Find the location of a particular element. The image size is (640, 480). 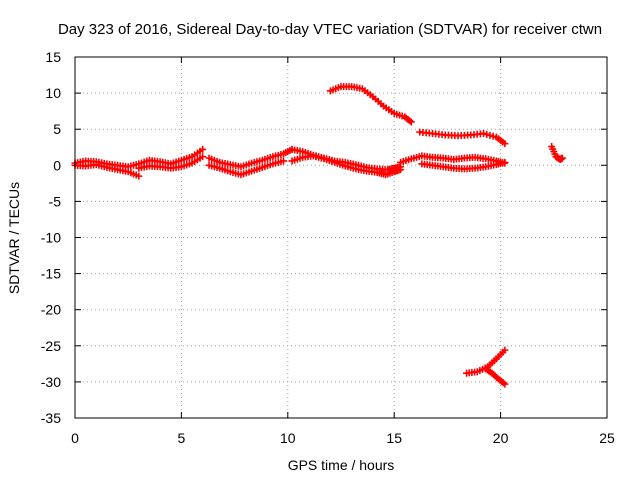

y-tick-label: 10 is located at coordinates (53, 93).